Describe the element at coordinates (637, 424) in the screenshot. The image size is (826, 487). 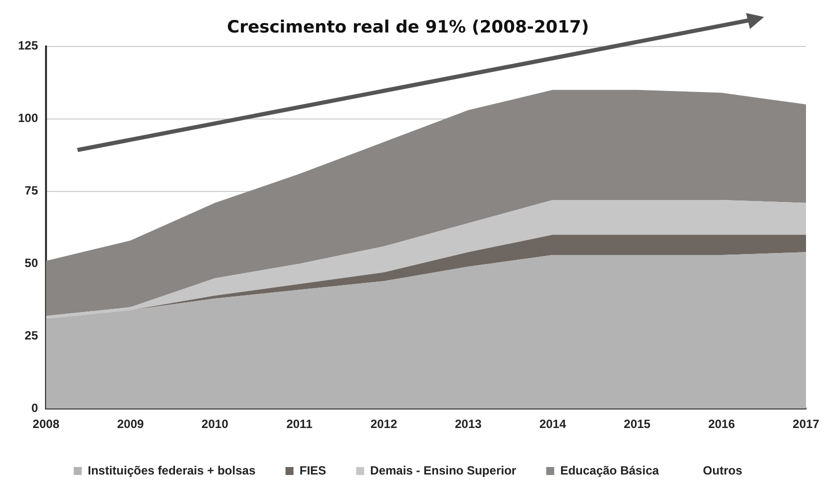
I see `x-tick-label: 2015` at that location.